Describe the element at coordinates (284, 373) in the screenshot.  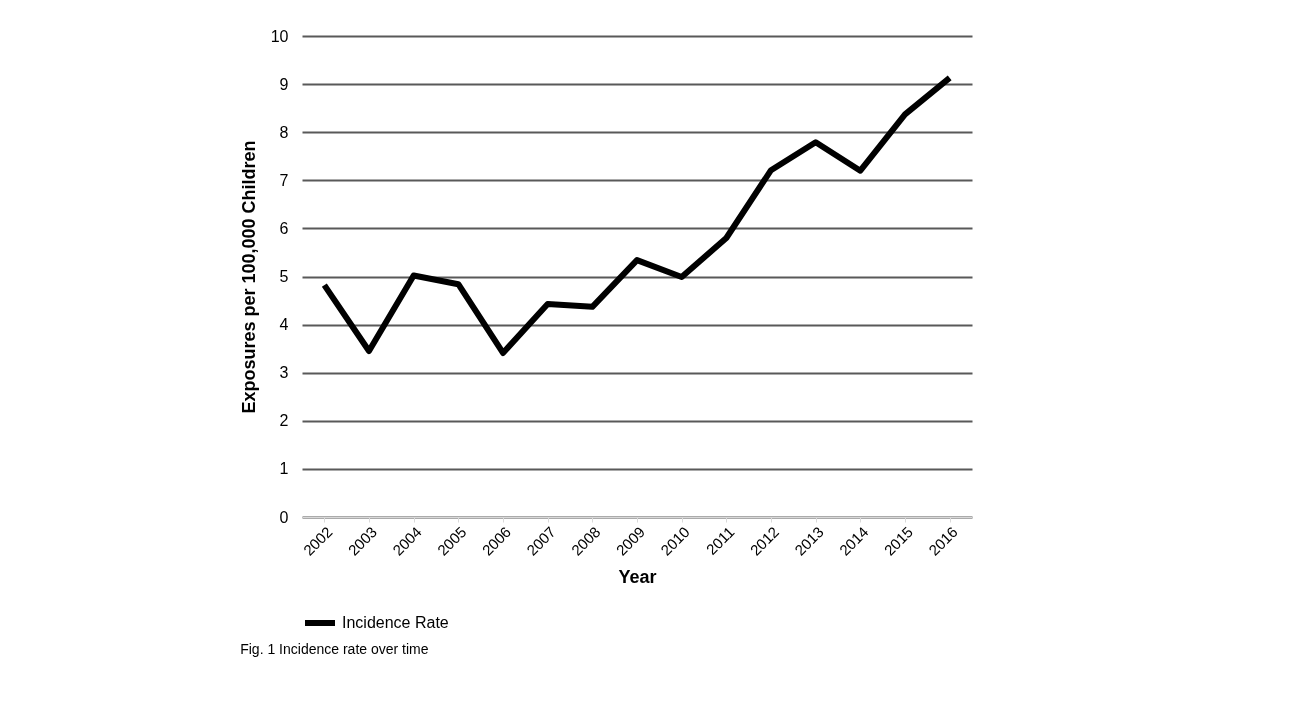
I see `y-tick-label: 3` at that location.